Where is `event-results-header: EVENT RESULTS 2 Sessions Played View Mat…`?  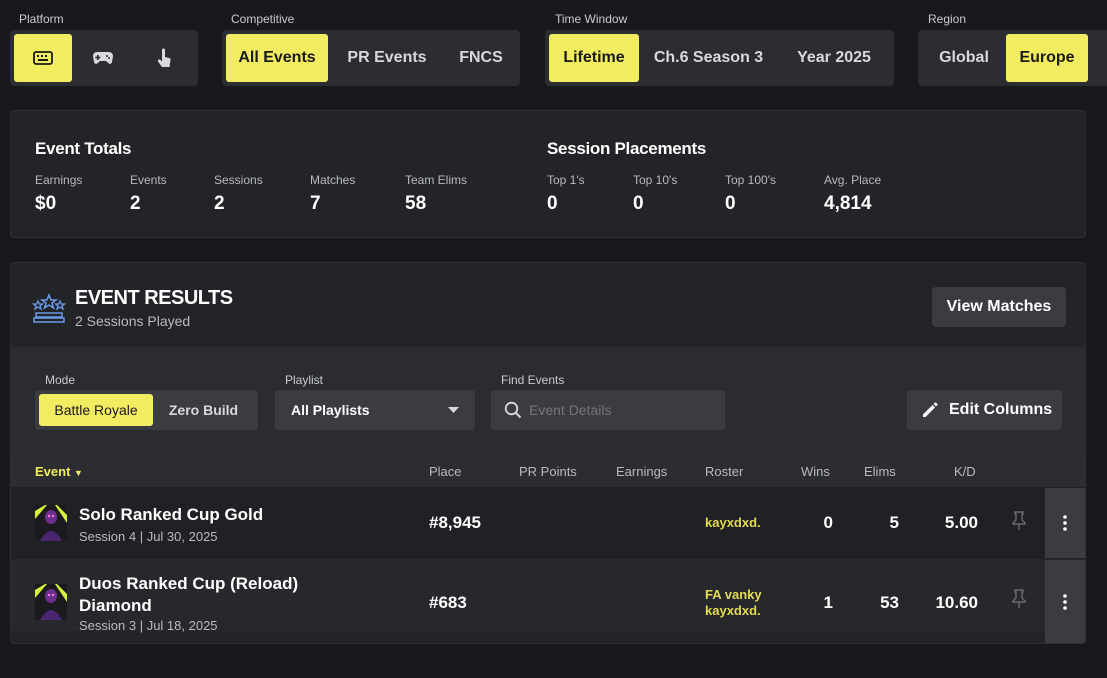
event-results-header: EVENT RESULTS 2 Sessions Played View Mat… is located at coordinates (548, 305).